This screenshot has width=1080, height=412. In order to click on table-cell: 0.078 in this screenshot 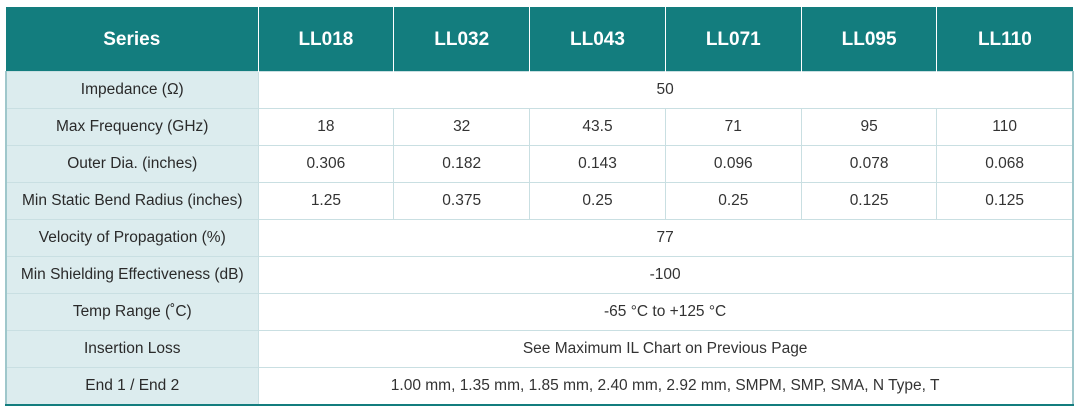, I will do `click(869, 164)`.